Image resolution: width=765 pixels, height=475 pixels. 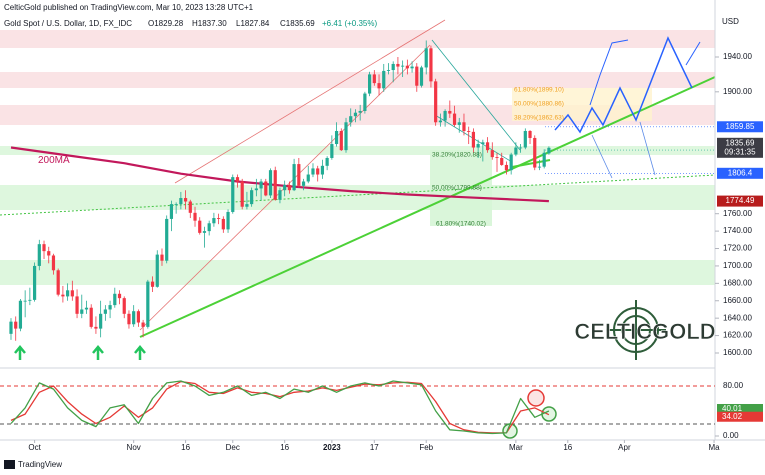 I want to click on ma-value: 1774.49, so click(x=740, y=200).